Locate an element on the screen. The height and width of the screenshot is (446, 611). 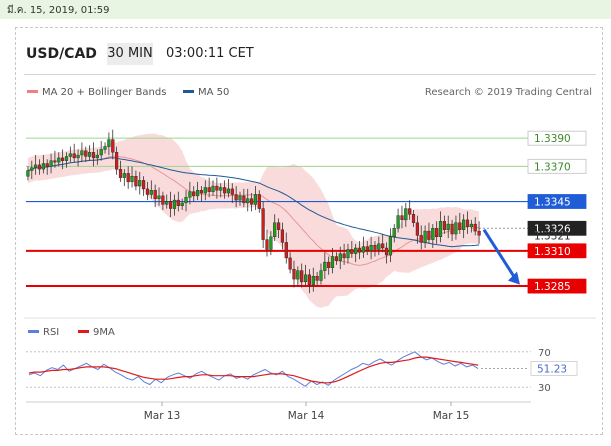
research-credit: Research © 2019 Trading Central is located at coordinates (508, 92).